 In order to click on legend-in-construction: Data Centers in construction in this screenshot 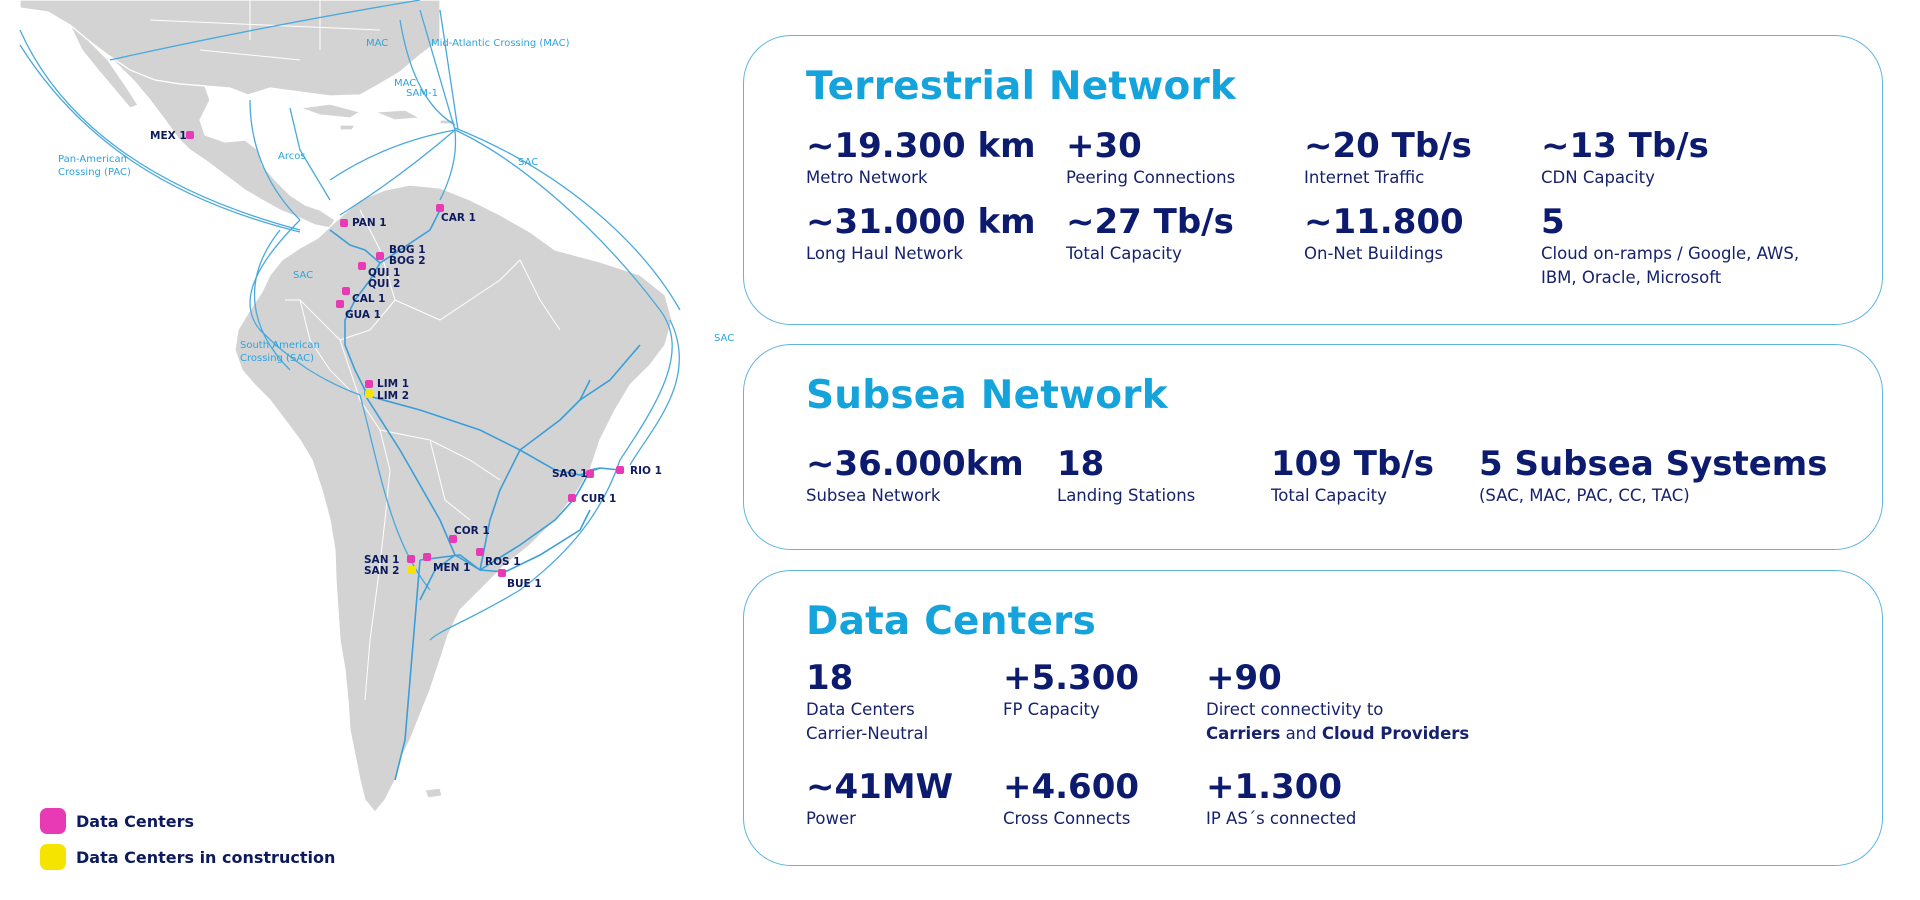, I will do `click(187, 857)`.